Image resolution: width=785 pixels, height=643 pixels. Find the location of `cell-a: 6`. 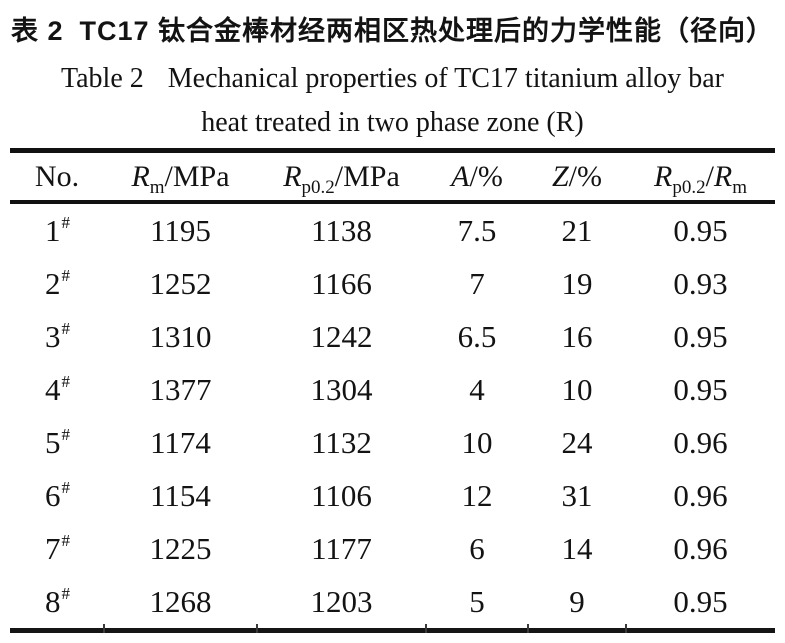

cell-a: 6 is located at coordinates (477, 548).